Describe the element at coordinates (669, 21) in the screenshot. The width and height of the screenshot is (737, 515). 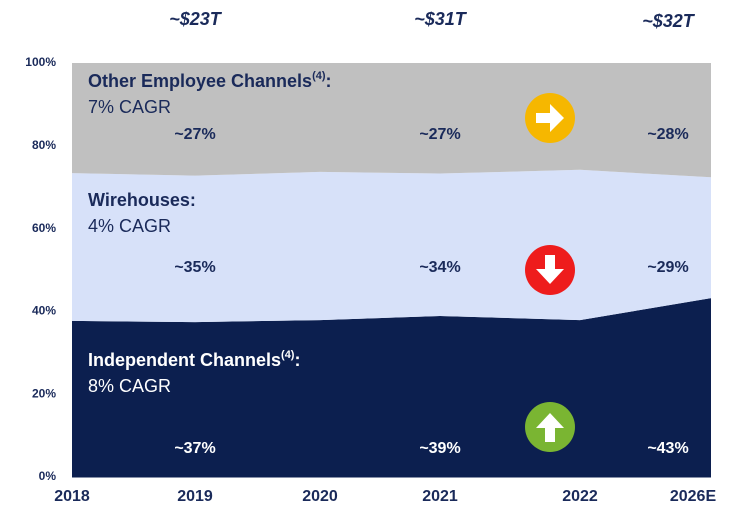
I see `total-label: ~$32T` at that location.